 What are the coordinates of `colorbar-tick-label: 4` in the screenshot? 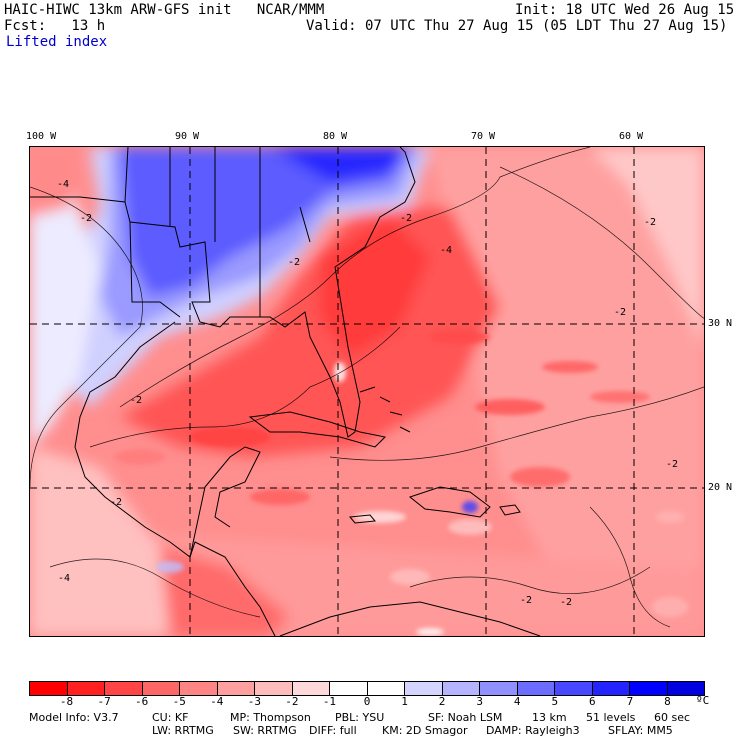 It's located at (517, 701).